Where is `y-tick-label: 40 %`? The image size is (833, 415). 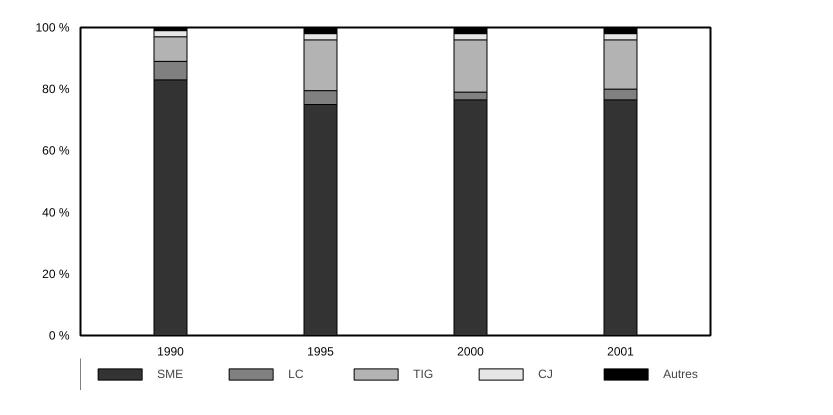
y-tick-label: 40 % is located at coordinates (56, 212).